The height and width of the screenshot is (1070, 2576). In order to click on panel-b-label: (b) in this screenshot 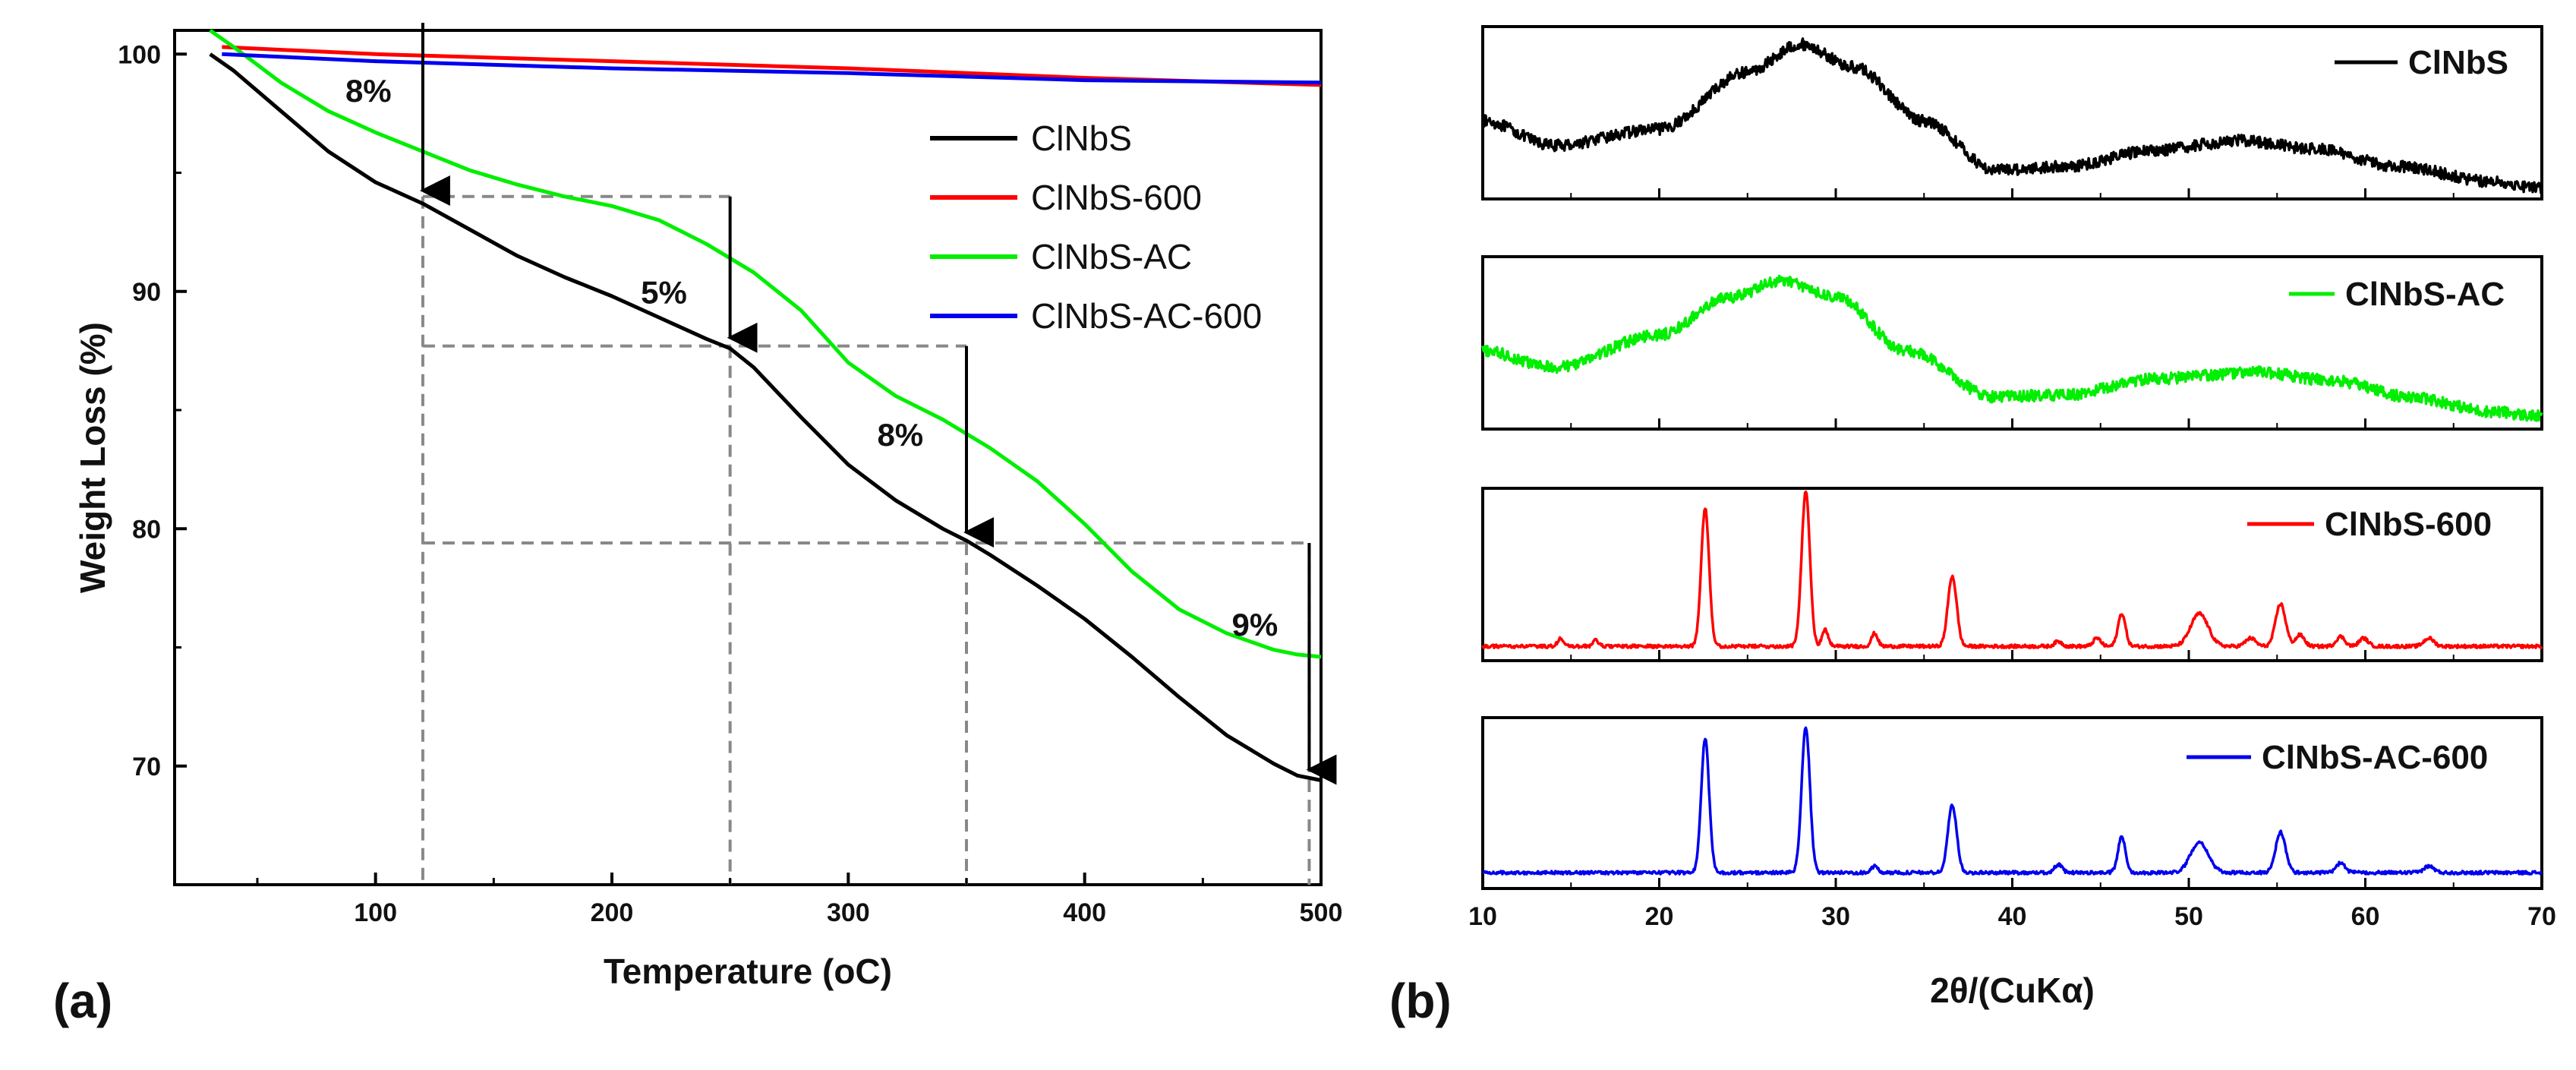, I will do `click(1420, 1001)`.